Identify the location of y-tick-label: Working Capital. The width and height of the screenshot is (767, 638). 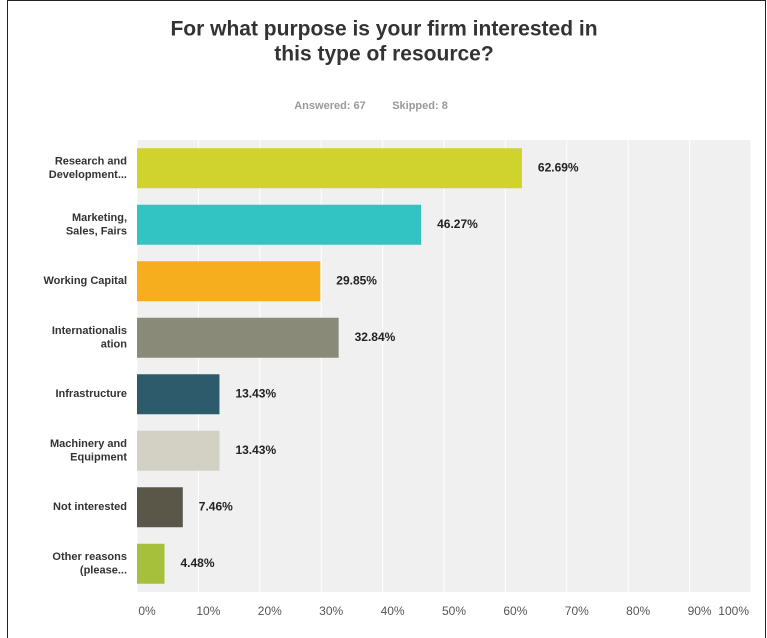
(85, 281).